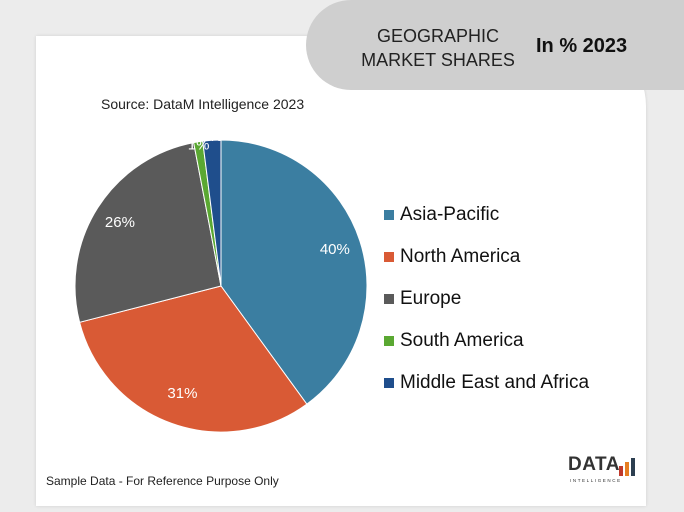 This screenshot has height=512, width=684. I want to click on legend-label: South America, so click(462, 340).